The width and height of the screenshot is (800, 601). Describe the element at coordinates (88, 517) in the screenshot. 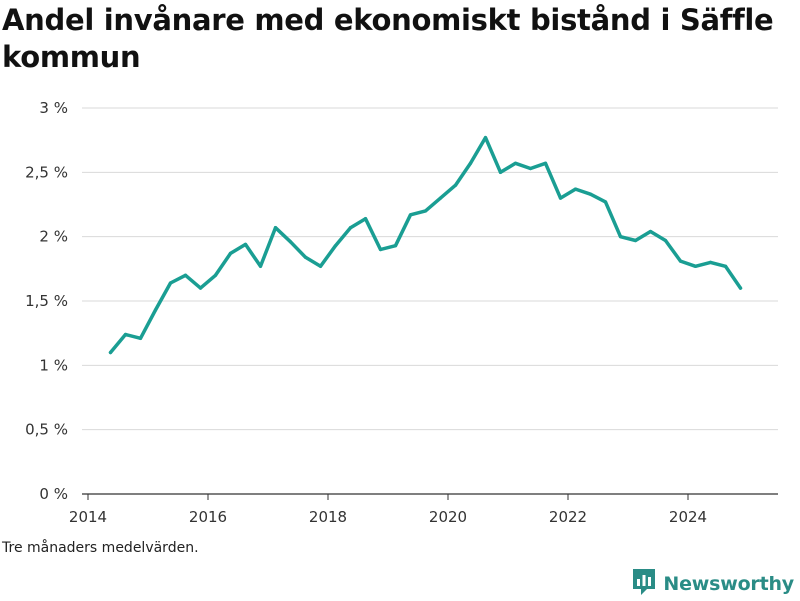

I see `x-tick-label: 2014` at that location.